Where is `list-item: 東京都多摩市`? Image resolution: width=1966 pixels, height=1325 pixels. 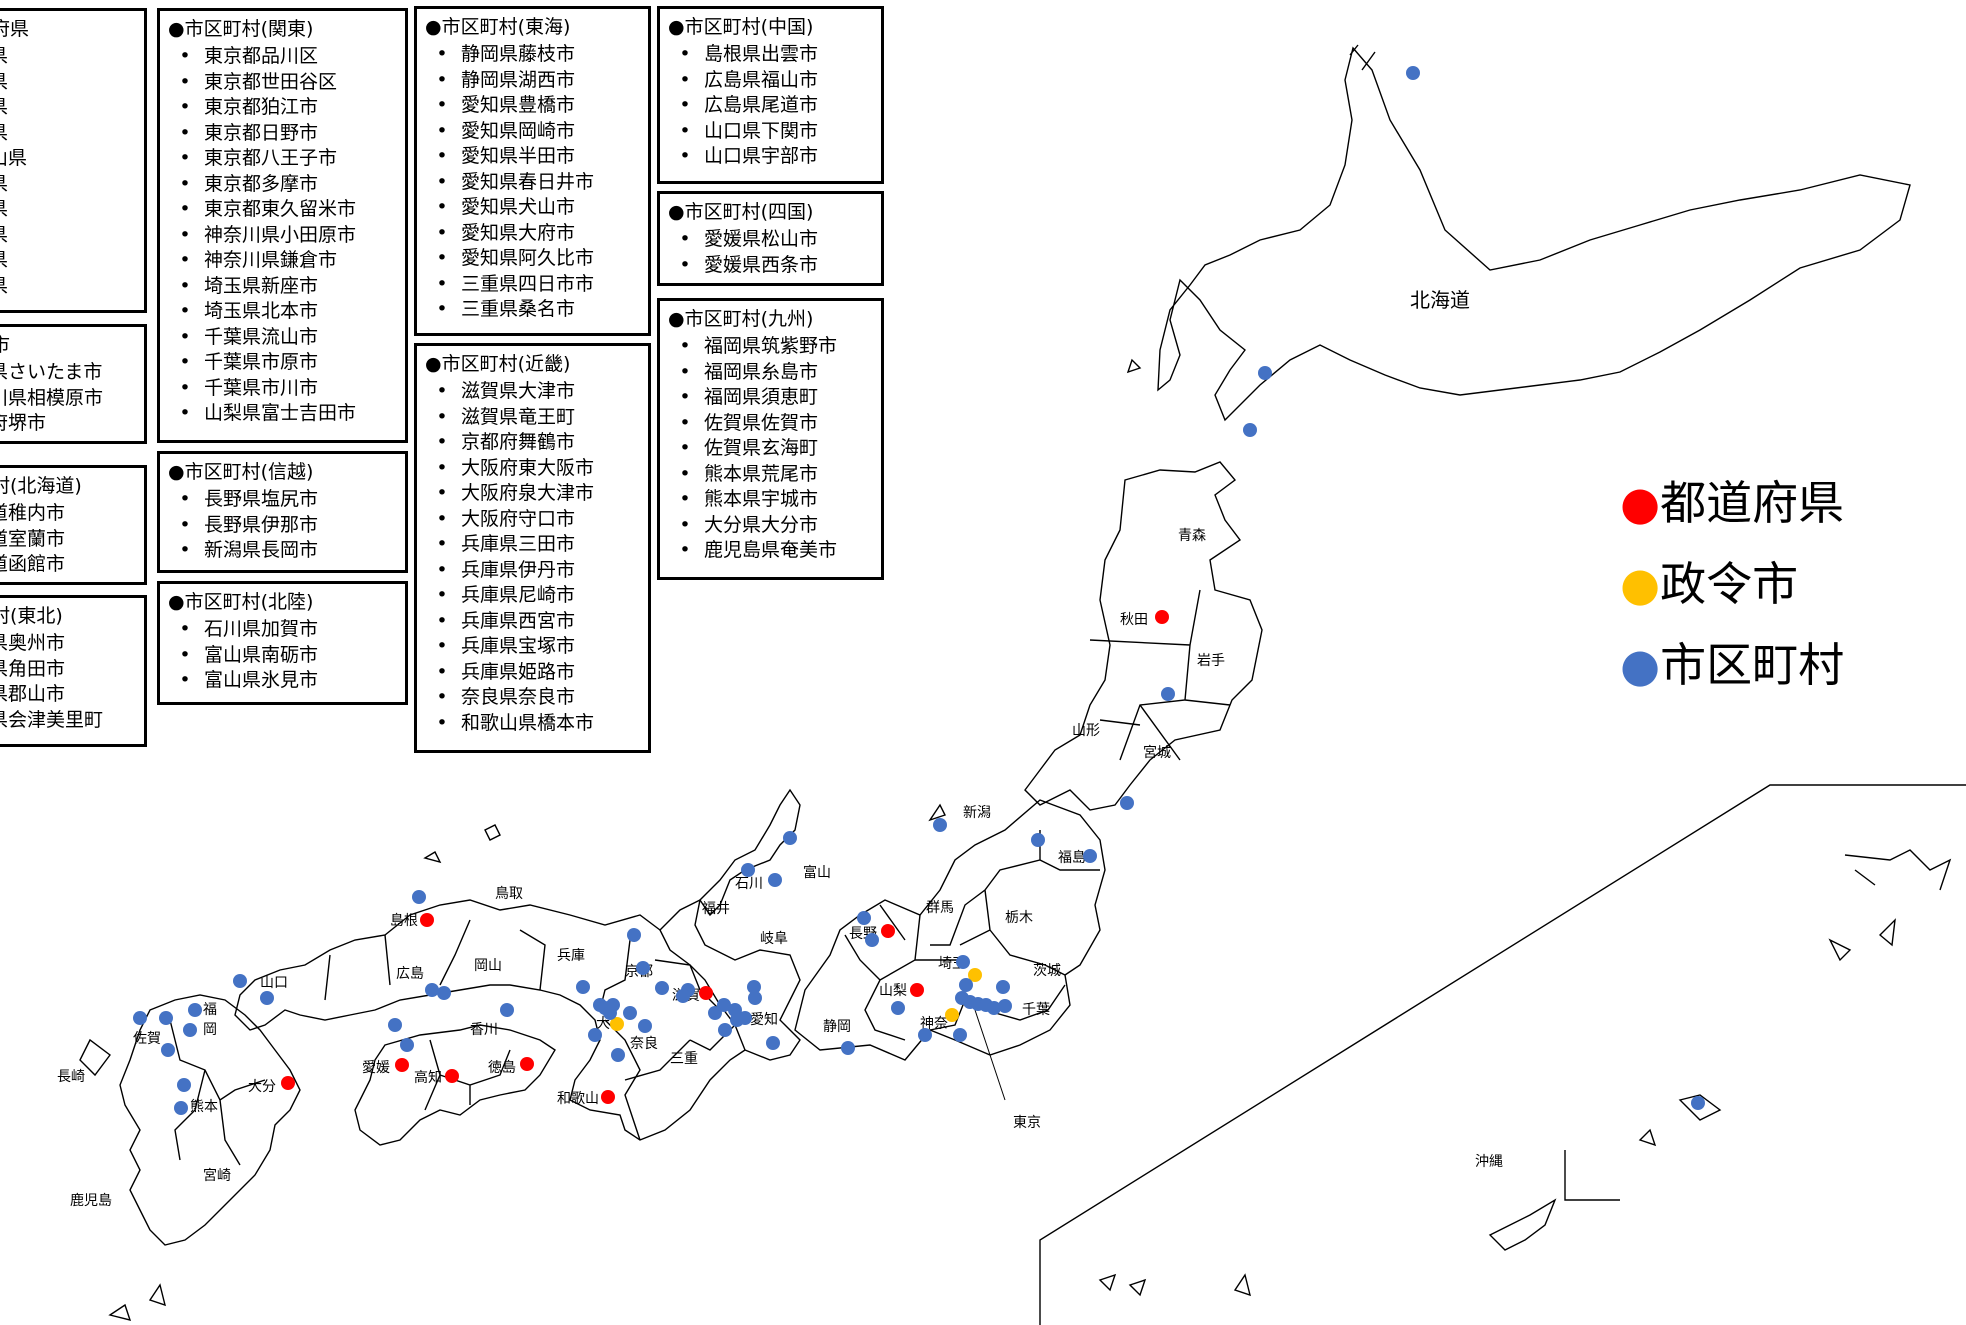 list-item: 東京都多摩市 is located at coordinates (282, 185).